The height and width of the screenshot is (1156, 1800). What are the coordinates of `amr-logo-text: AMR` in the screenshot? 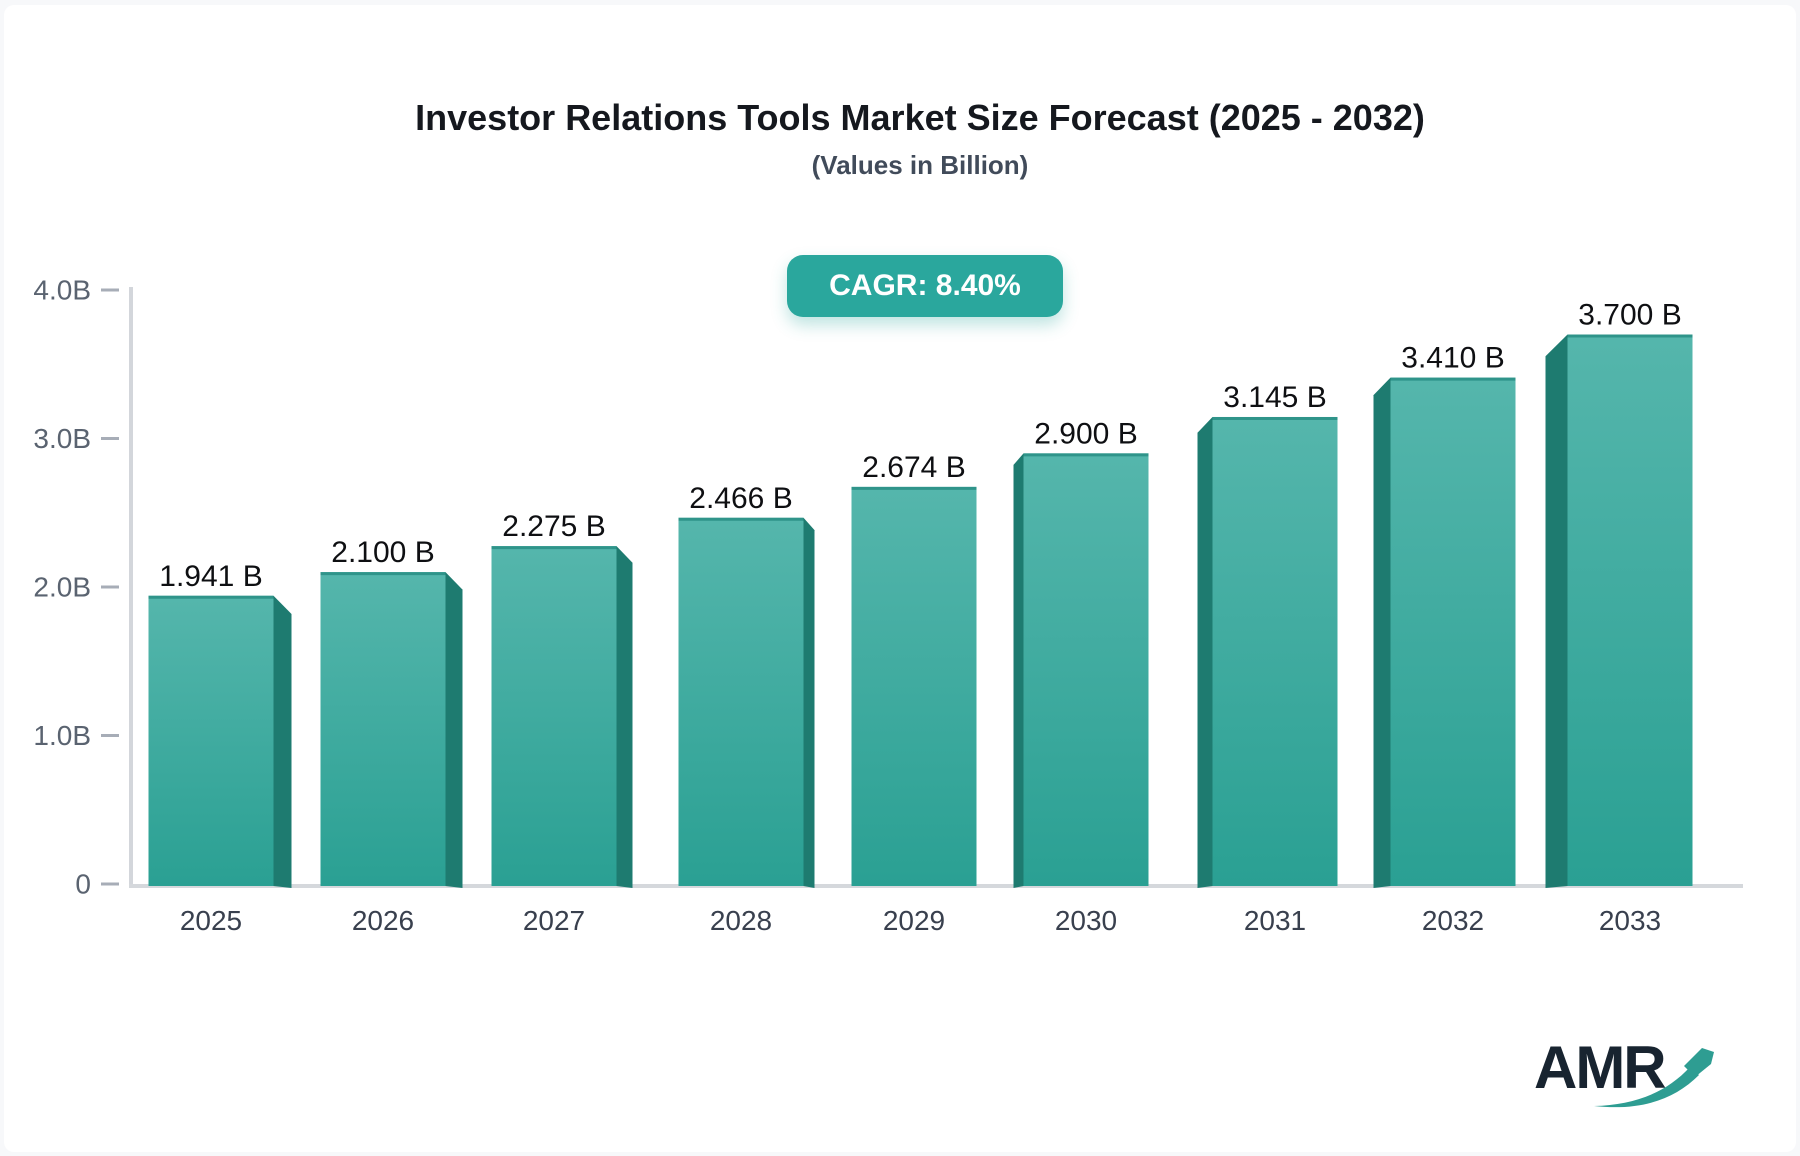 It's located at (1600, 1067).